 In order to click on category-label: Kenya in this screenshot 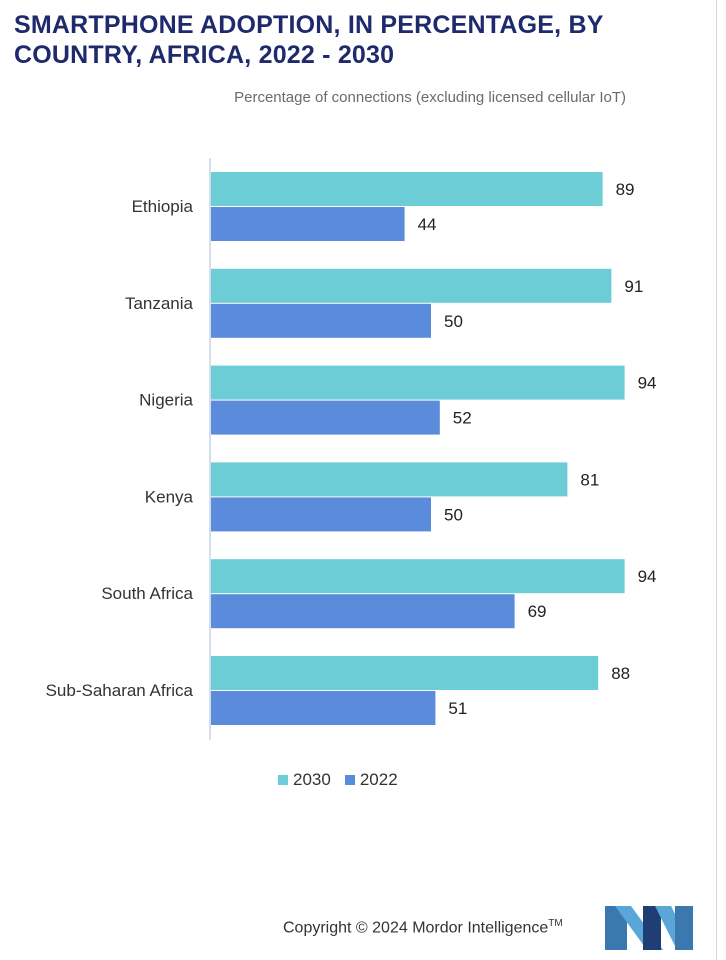, I will do `click(169, 496)`.